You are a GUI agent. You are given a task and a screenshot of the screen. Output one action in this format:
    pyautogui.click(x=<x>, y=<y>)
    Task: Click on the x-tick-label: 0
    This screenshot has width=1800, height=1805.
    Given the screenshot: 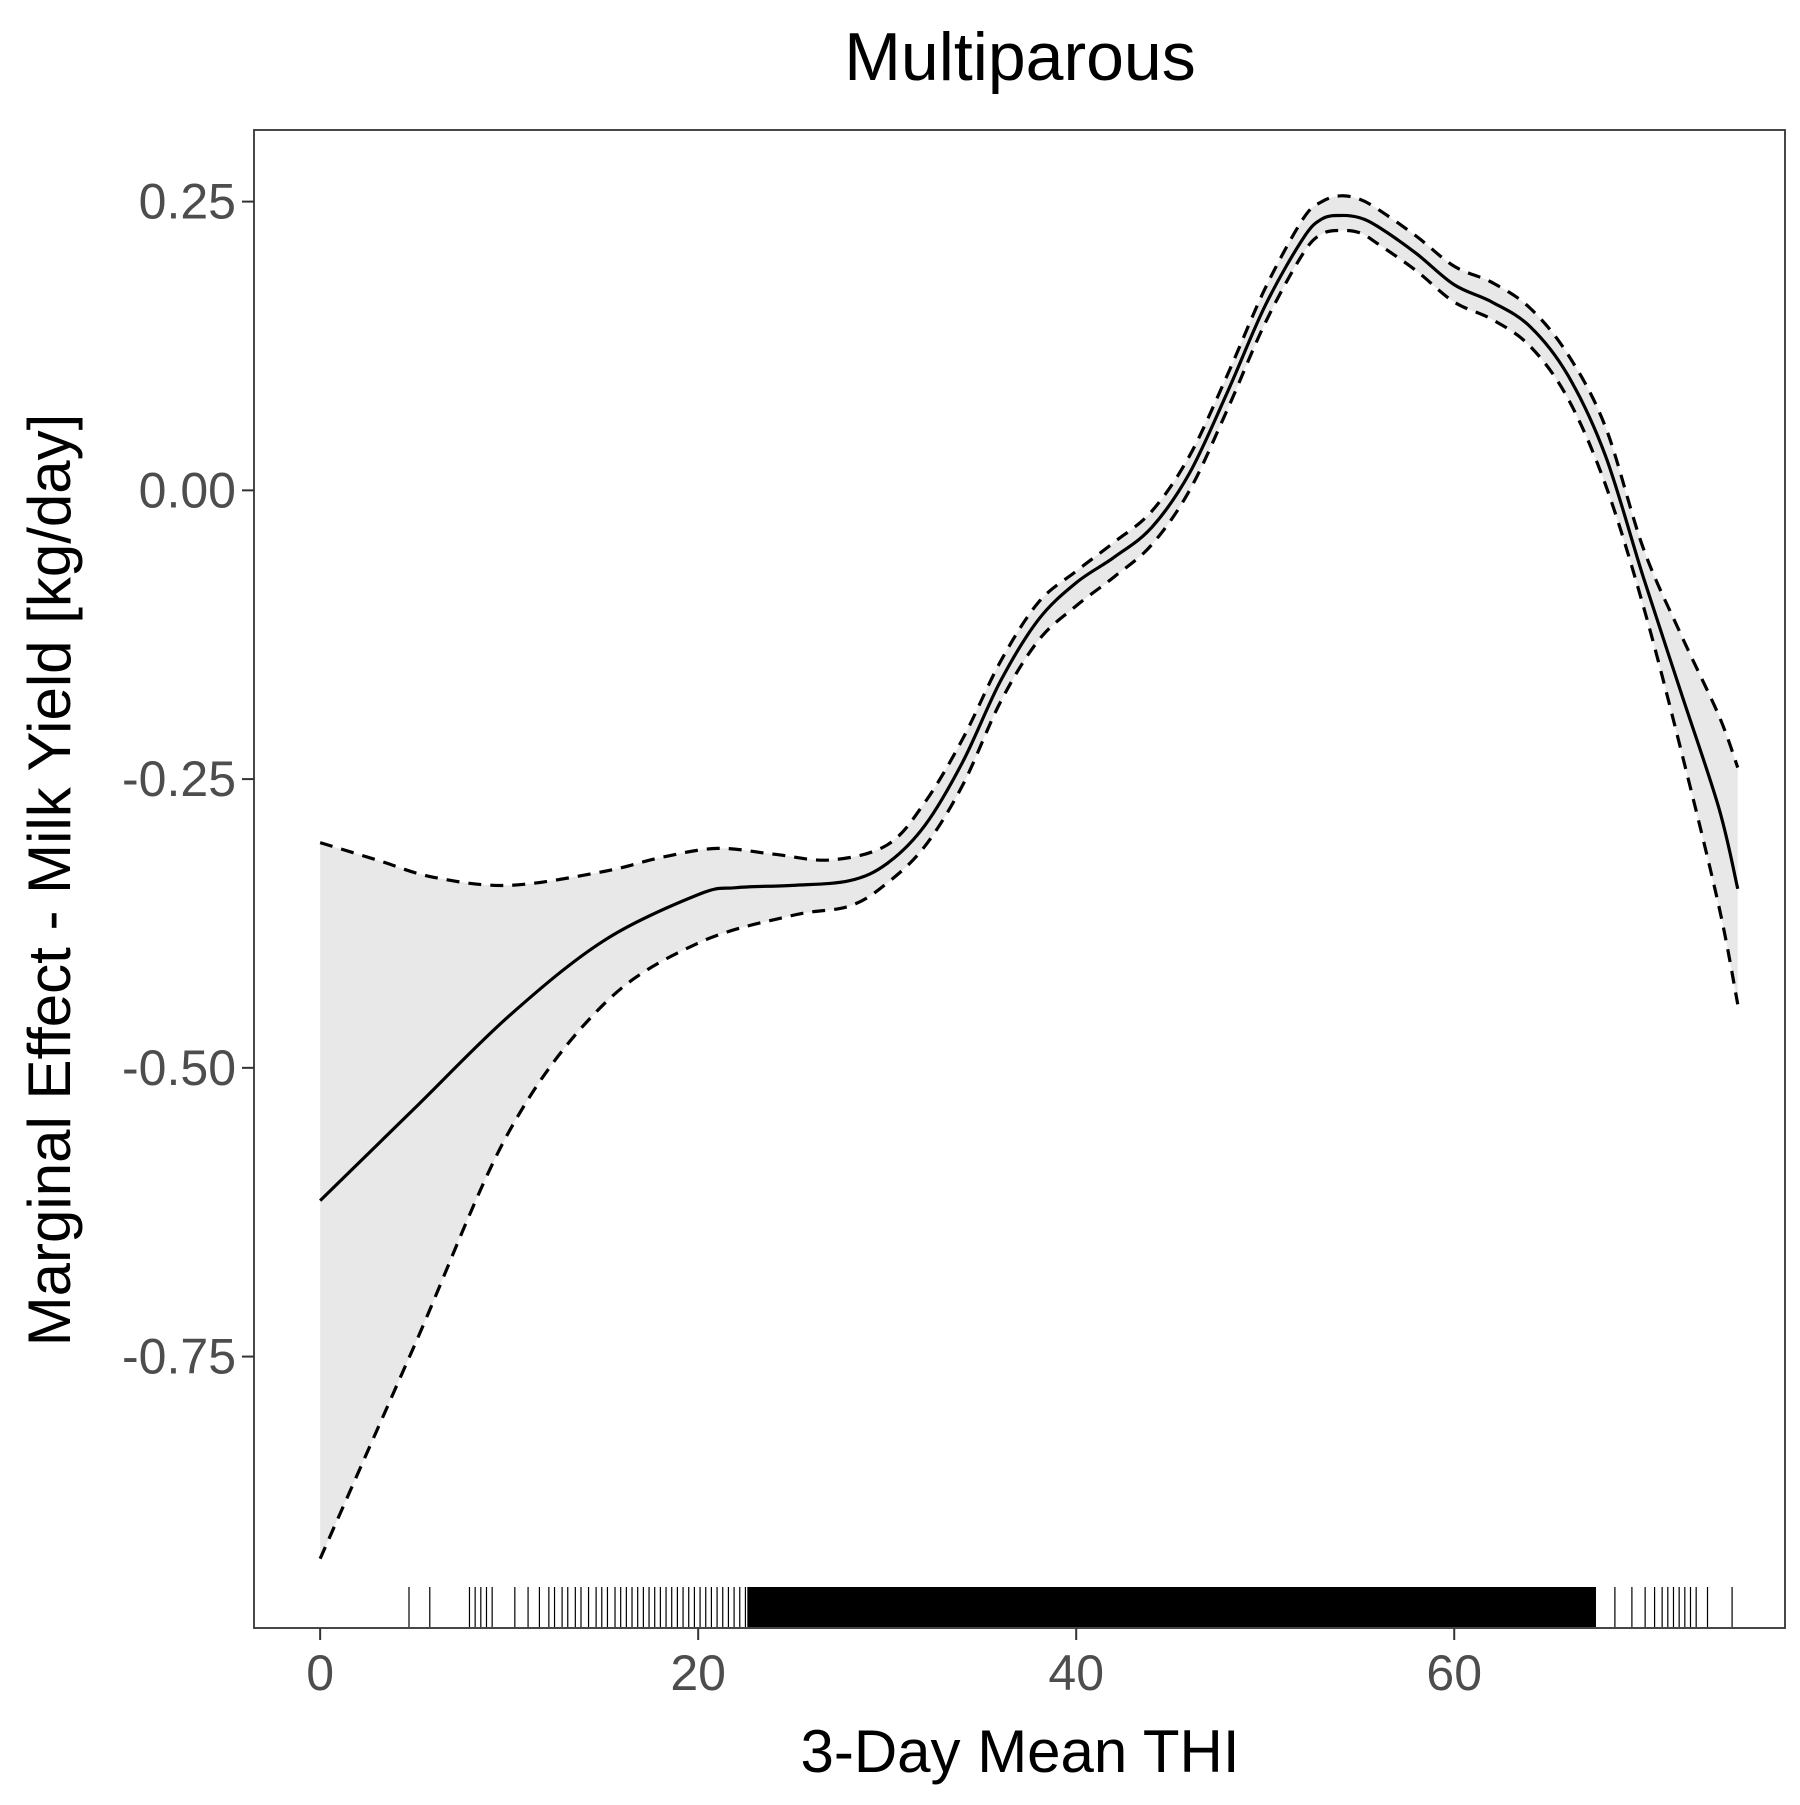 What is the action you would take?
    pyautogui.click(x=320, y=1673)
    